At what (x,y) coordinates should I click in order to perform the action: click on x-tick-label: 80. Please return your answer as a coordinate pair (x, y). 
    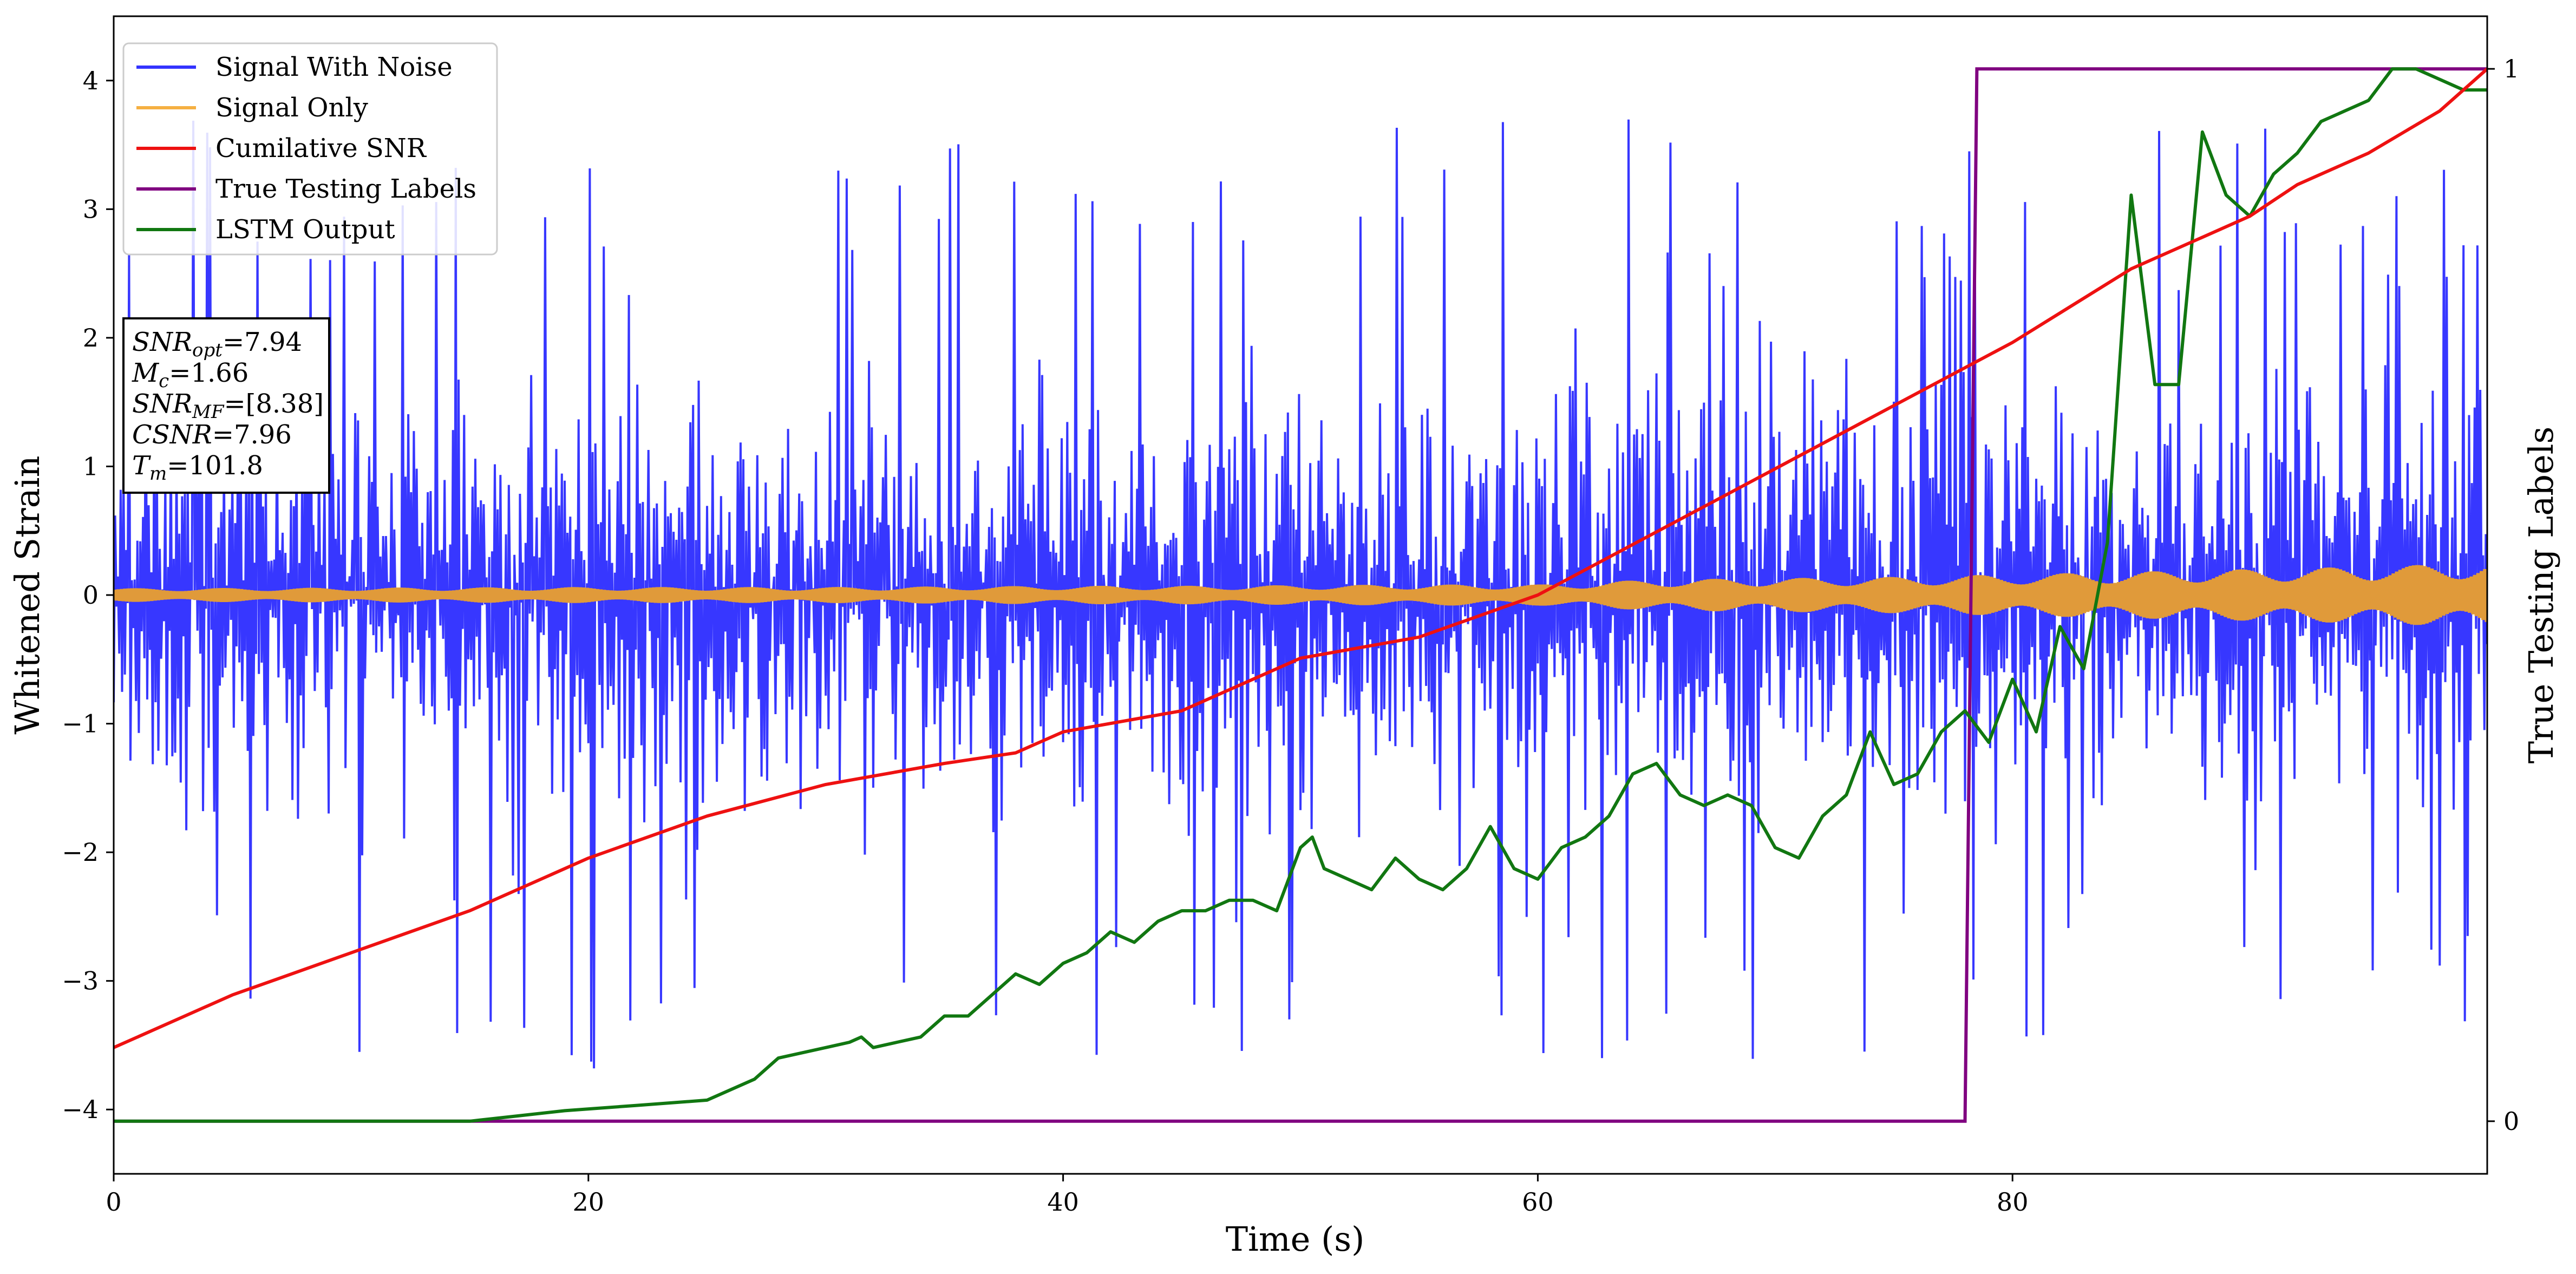
    Looking at the image, I should click on (2013, 1202).